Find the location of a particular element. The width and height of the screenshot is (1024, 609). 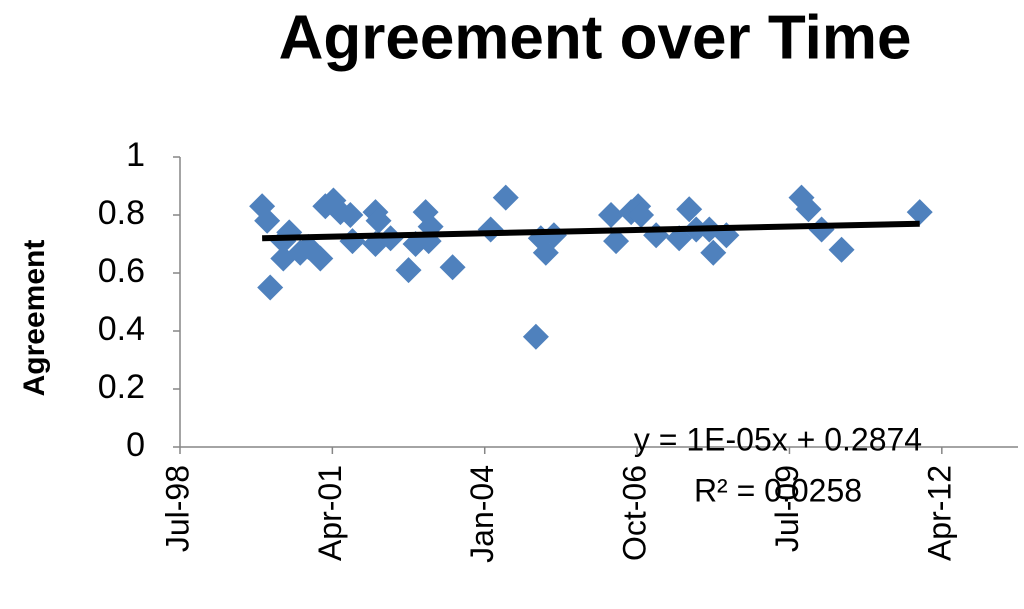

x-tick-label: Apr-01 is located at coordinates (330, 513).